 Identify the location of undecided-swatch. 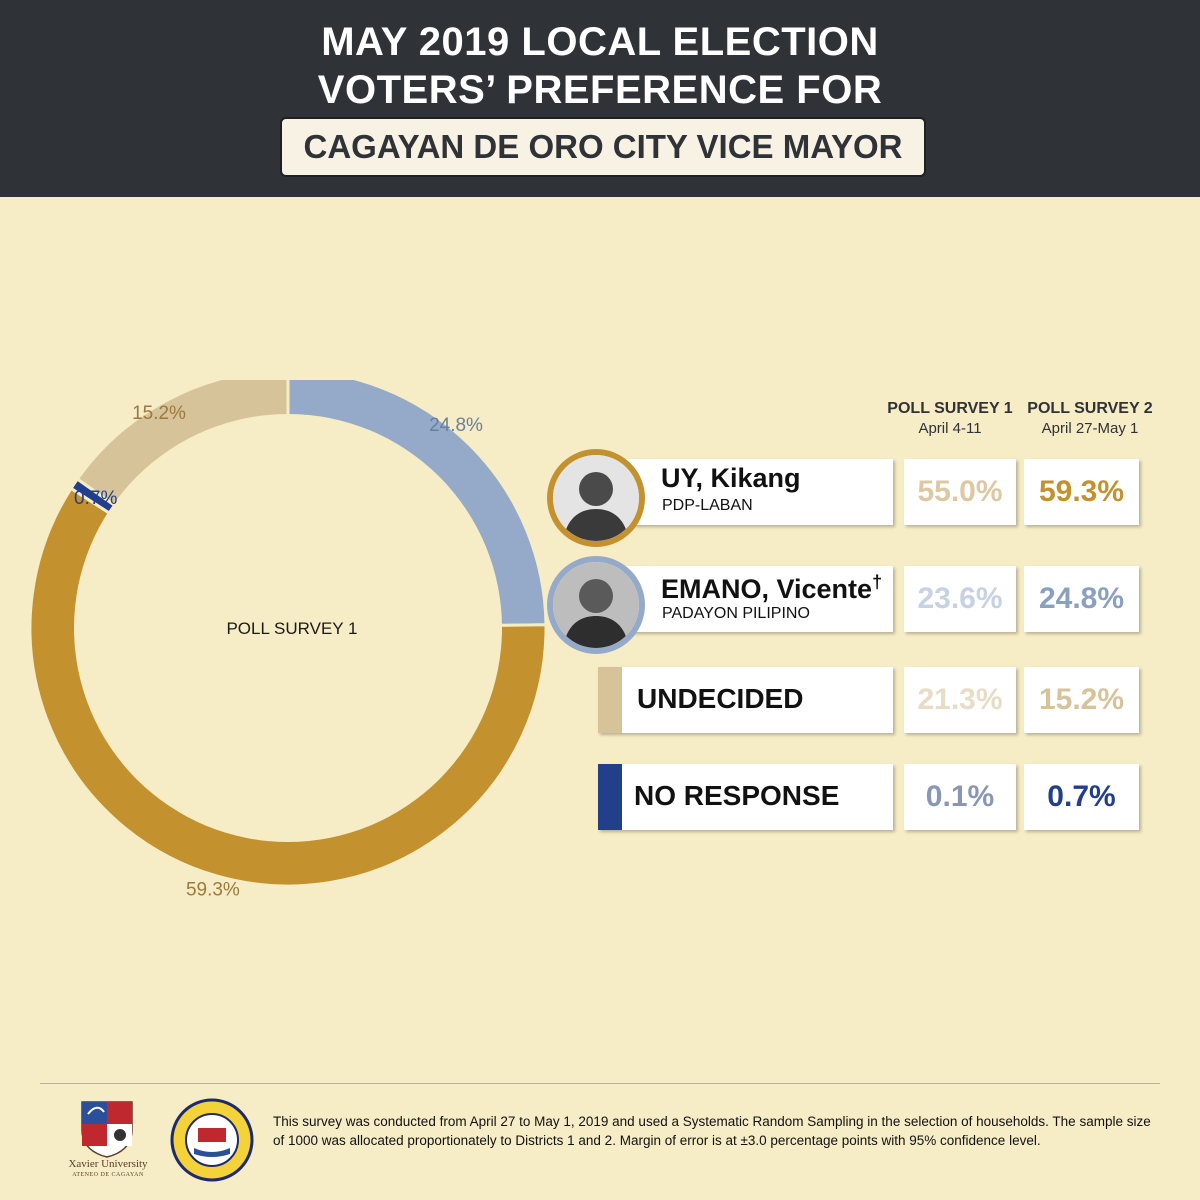
(610, 700).